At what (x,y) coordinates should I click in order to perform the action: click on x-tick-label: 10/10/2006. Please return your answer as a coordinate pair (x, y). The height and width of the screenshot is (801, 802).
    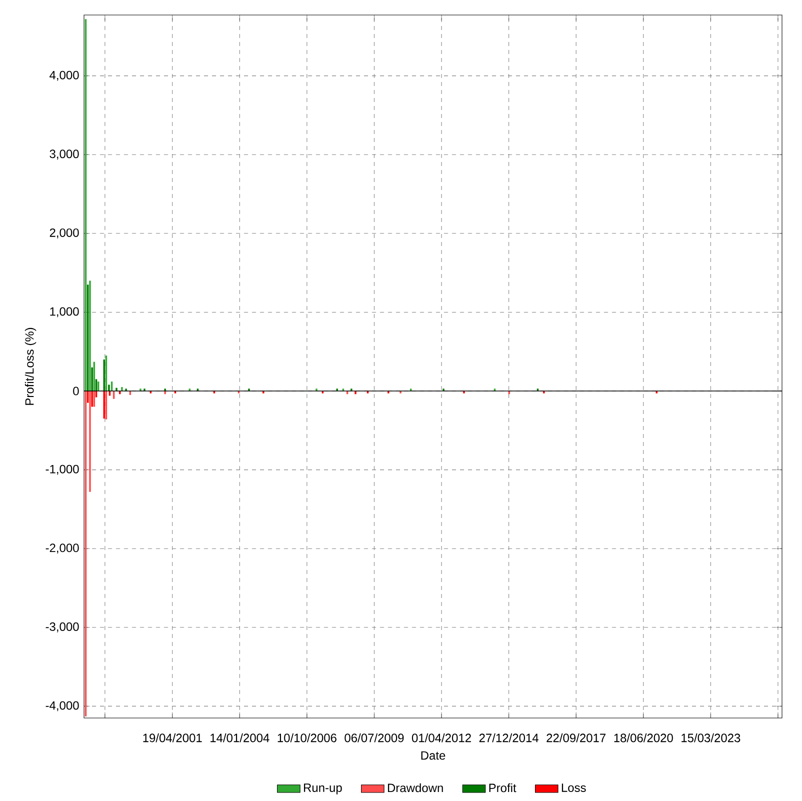
    Looking at the image, I should click on (307, 737).